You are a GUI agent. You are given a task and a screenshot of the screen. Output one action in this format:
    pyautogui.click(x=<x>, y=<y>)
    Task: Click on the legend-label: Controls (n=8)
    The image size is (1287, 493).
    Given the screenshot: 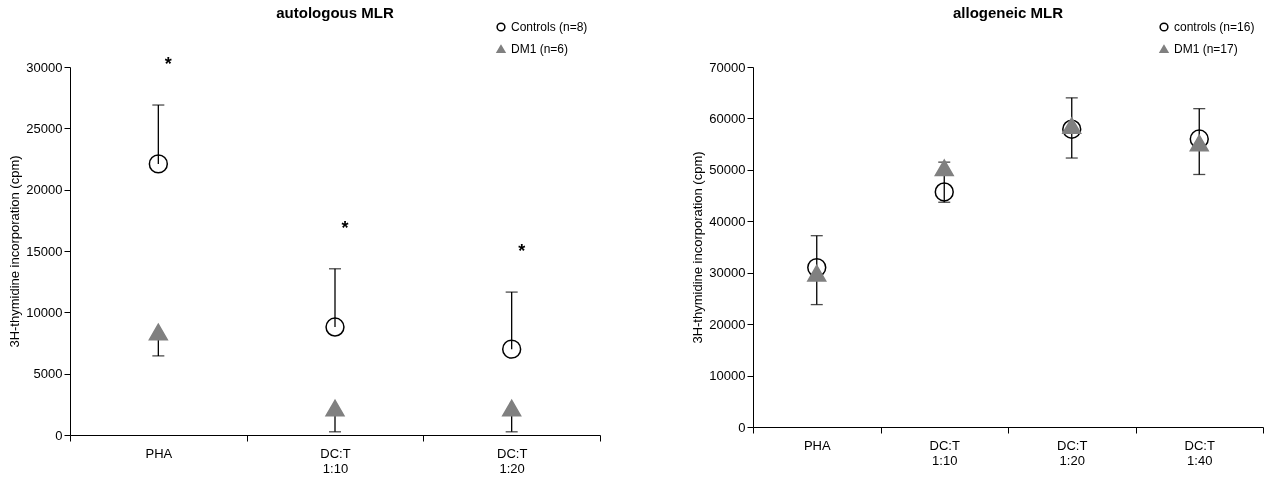 What is the action you would take?
    pyautogui.click(x=549, y=27)
    